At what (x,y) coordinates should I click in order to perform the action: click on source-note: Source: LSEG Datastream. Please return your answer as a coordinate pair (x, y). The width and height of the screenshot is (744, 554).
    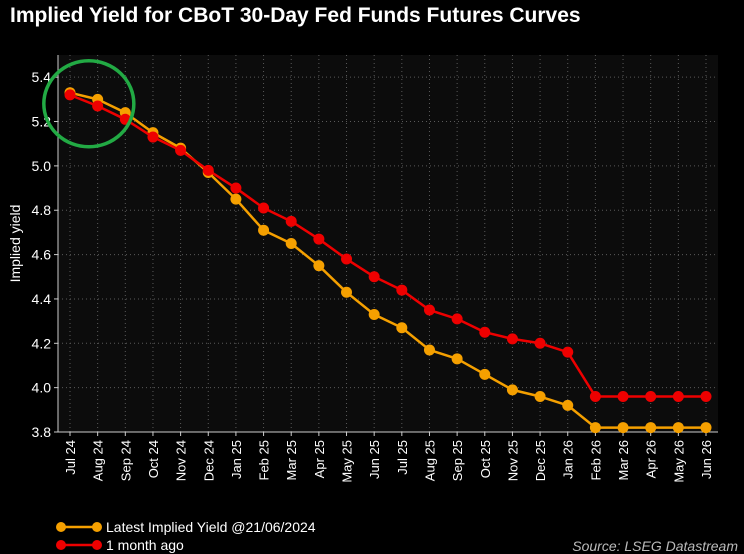
    Looking at the image, I should click on (655, 546).